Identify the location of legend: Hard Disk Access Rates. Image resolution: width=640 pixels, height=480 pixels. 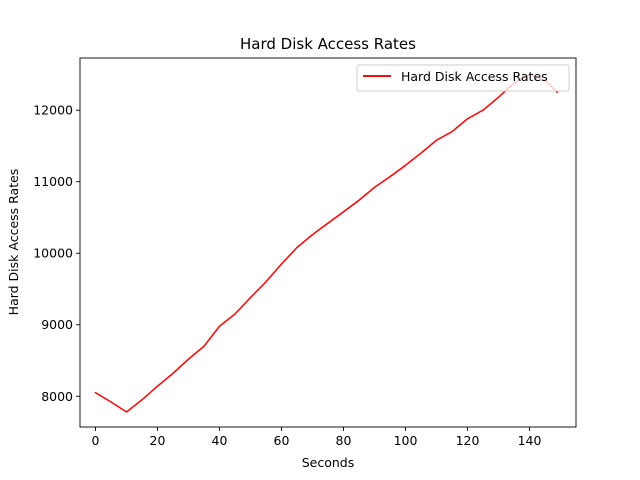
(463, 78).